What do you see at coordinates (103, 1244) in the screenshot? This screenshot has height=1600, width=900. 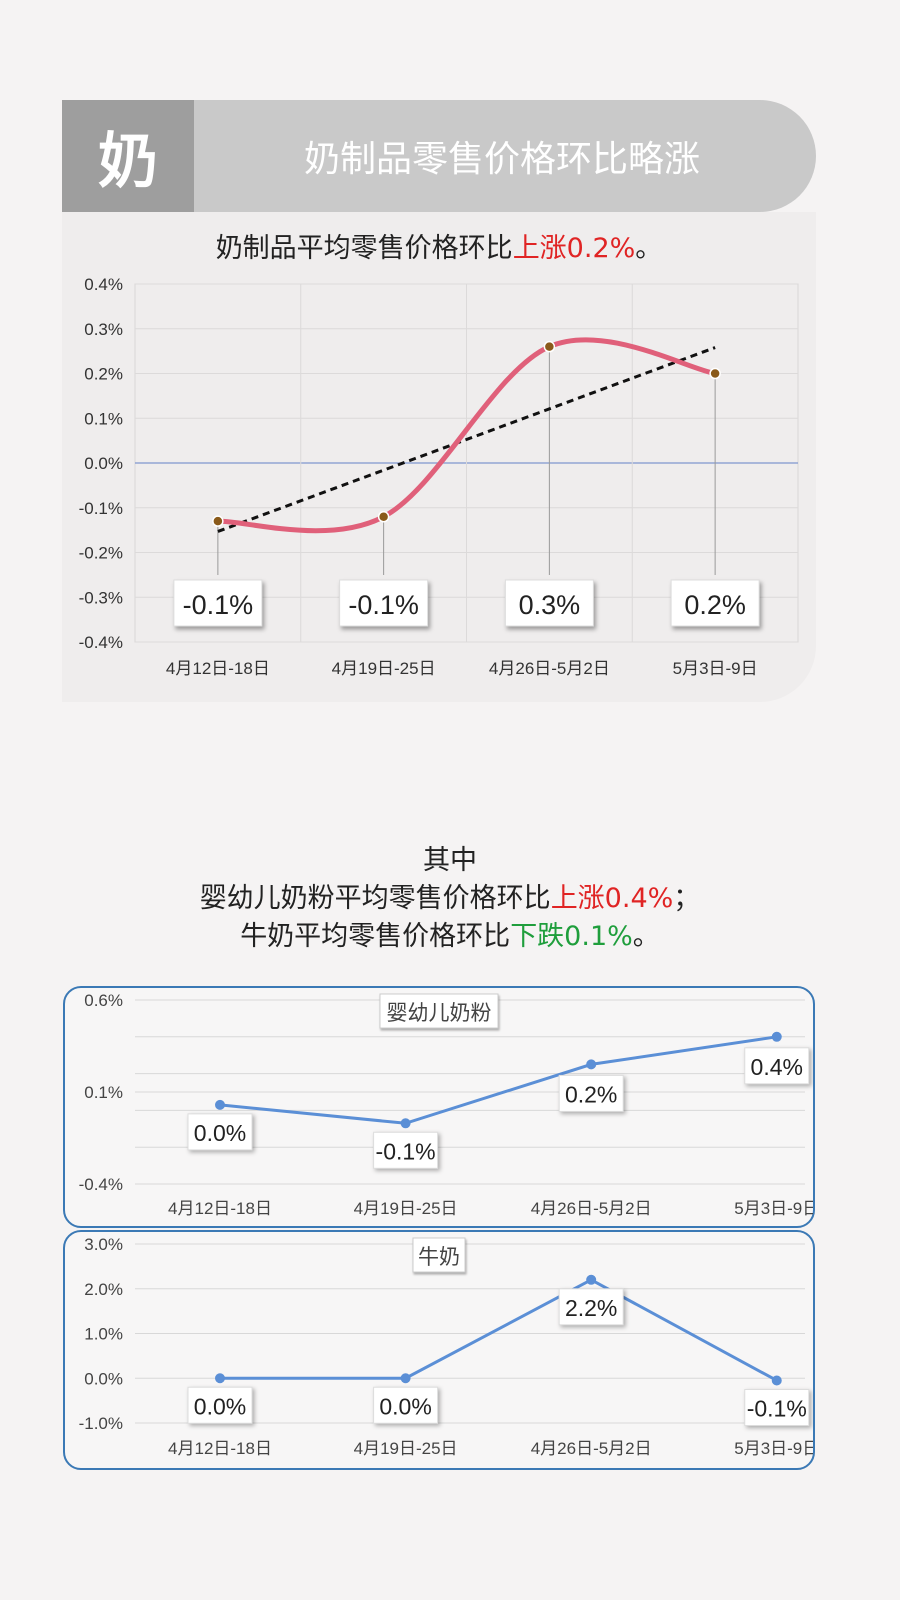 I see `y-tick-label: 3.0%` at bounding box center [103, 1244].